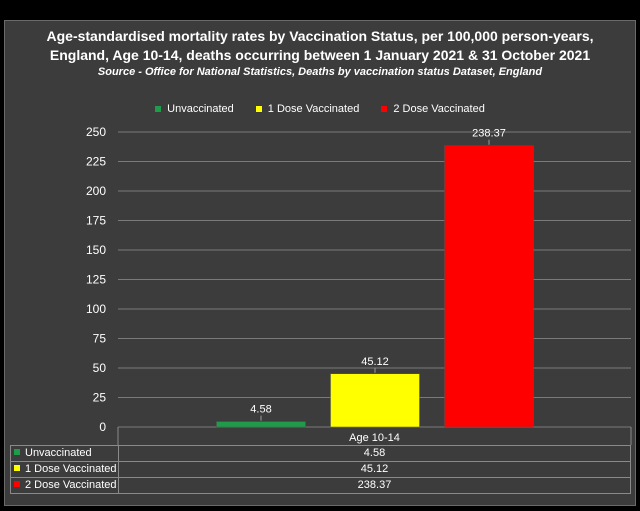 The image size is (640, 511). What do you see at coordinates (96, 309) in the screenshot?
I see `y-tick-label: 100` at bounding box center [96, 309].